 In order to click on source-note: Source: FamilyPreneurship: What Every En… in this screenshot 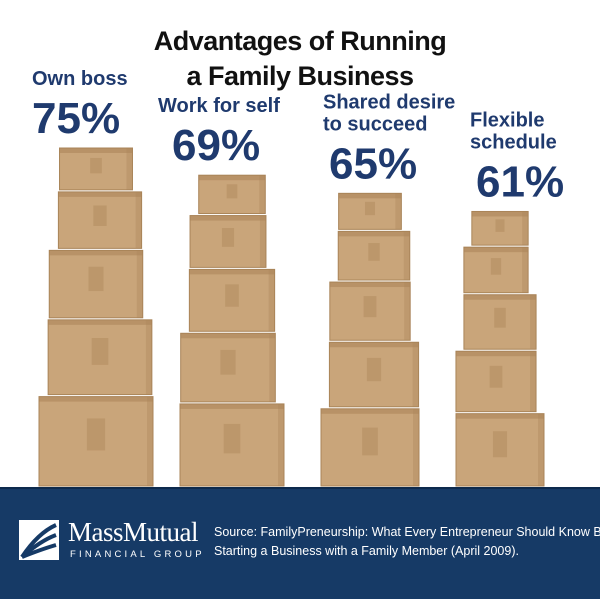, I will do `click(407, 542)`.